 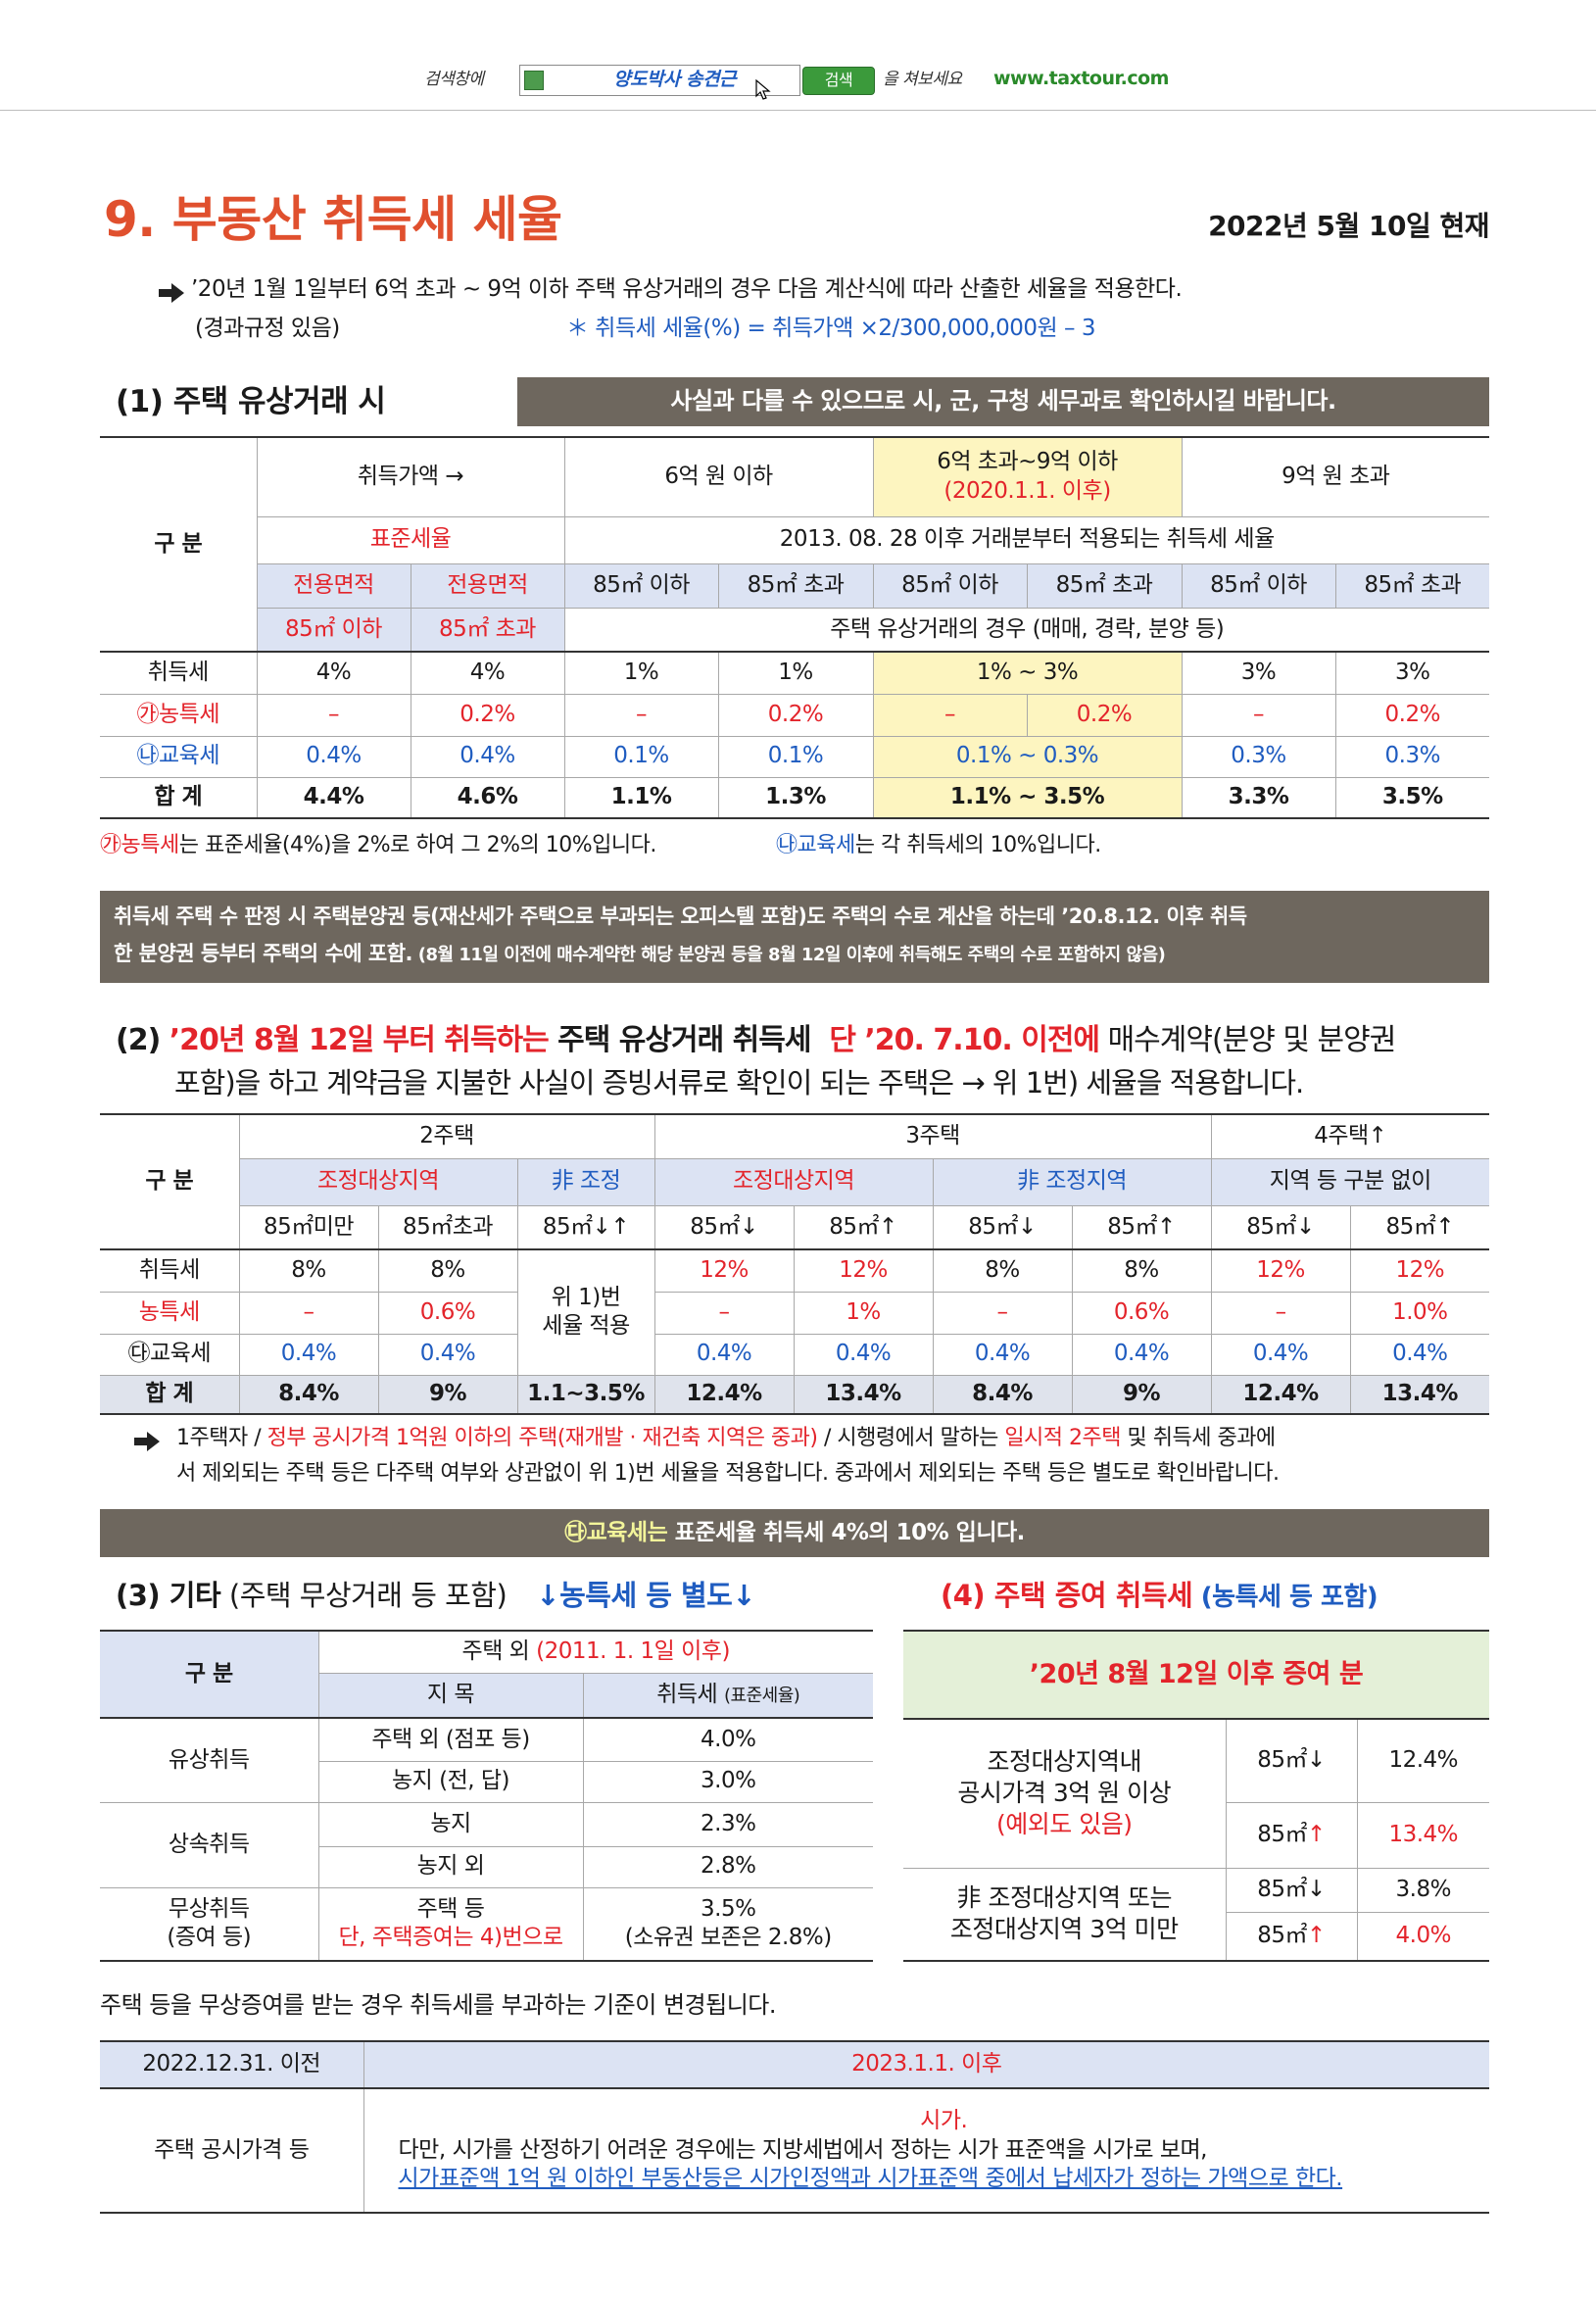 What do you see at coordinates (1335, 476) in the screenshot?
I see `table-cell: 9억 원 초과` at bounding box center [1335, 476].